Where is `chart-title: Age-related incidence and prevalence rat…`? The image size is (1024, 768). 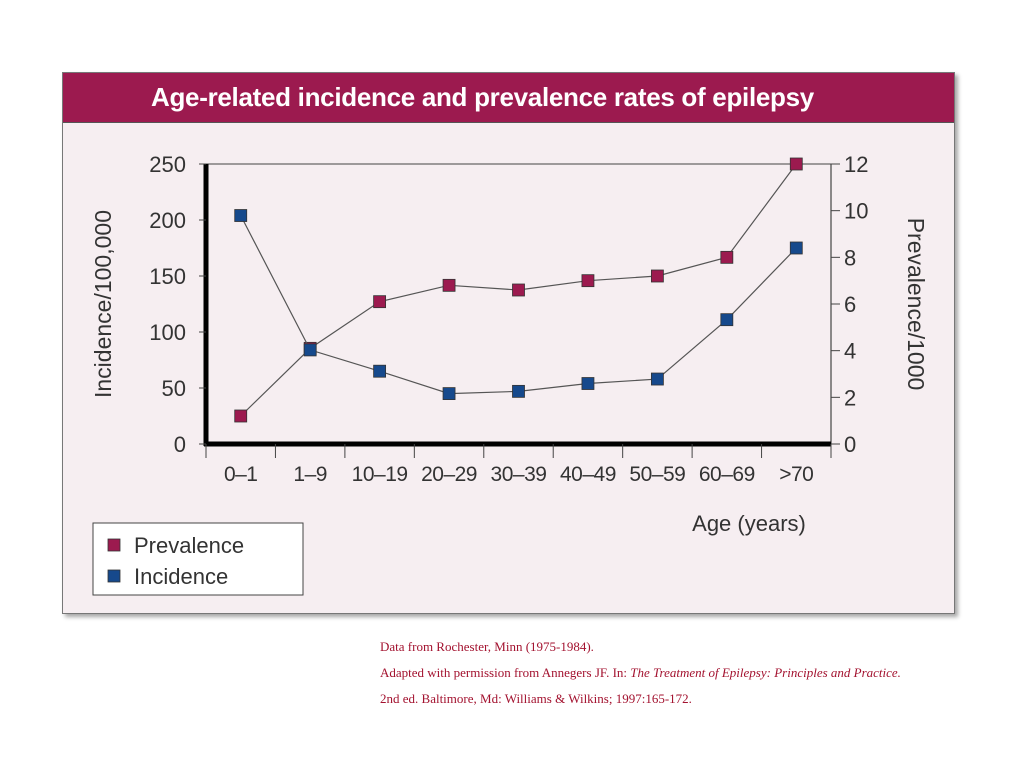
chart-title: Age-related incidence and prevalence rat… is located at coordinates (482, 97).